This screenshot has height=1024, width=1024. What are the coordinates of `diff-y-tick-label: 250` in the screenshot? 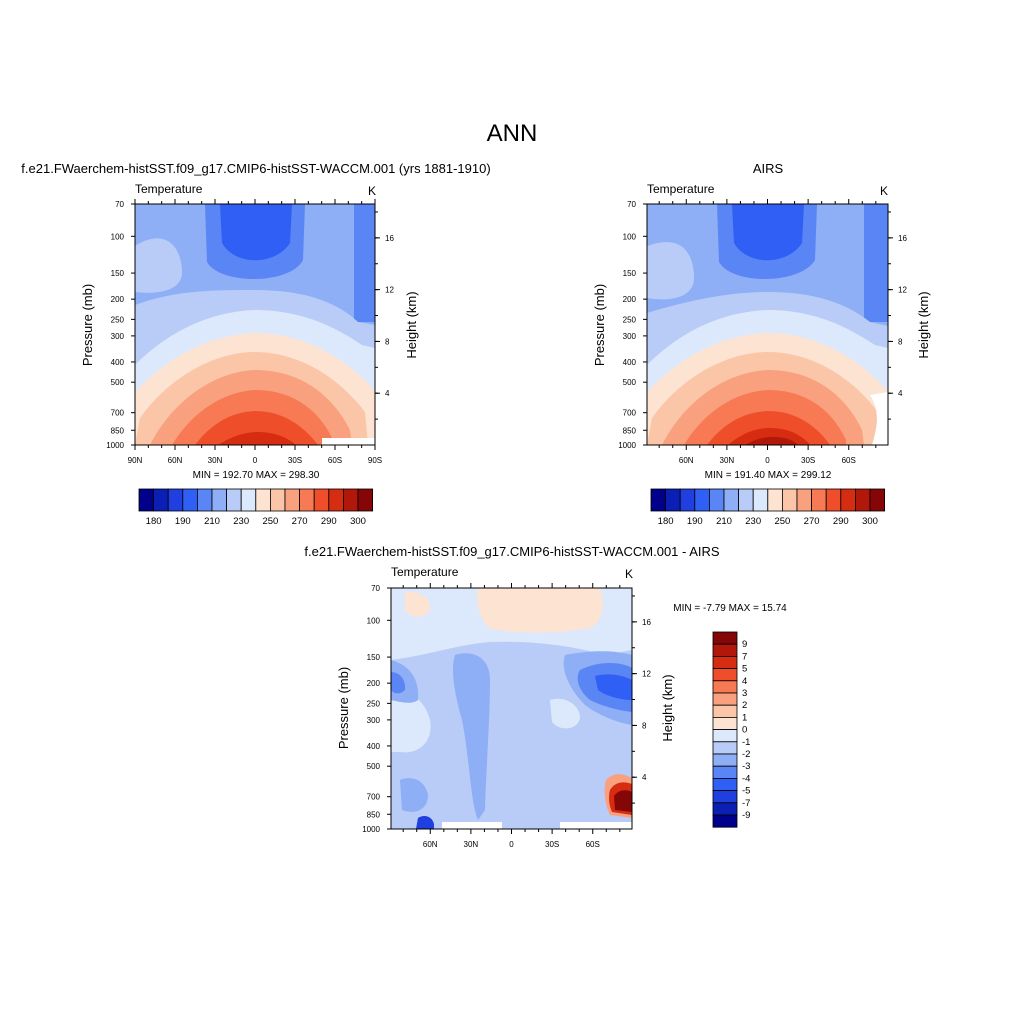 It's located at (374, 703).